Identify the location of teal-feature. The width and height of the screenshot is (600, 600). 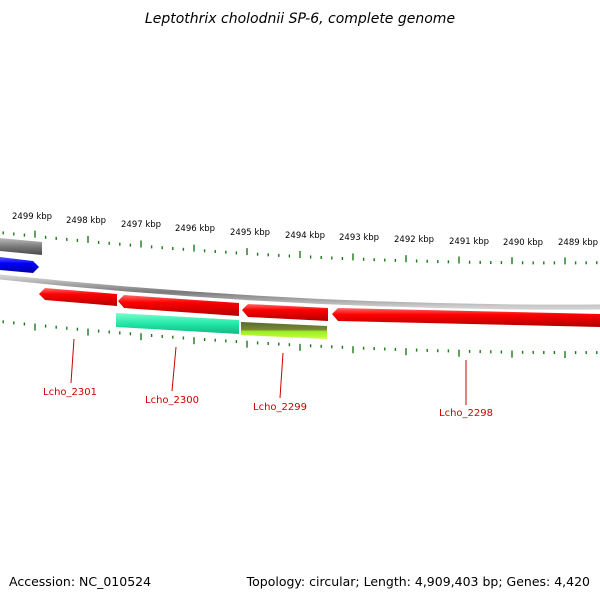
(177, 323).